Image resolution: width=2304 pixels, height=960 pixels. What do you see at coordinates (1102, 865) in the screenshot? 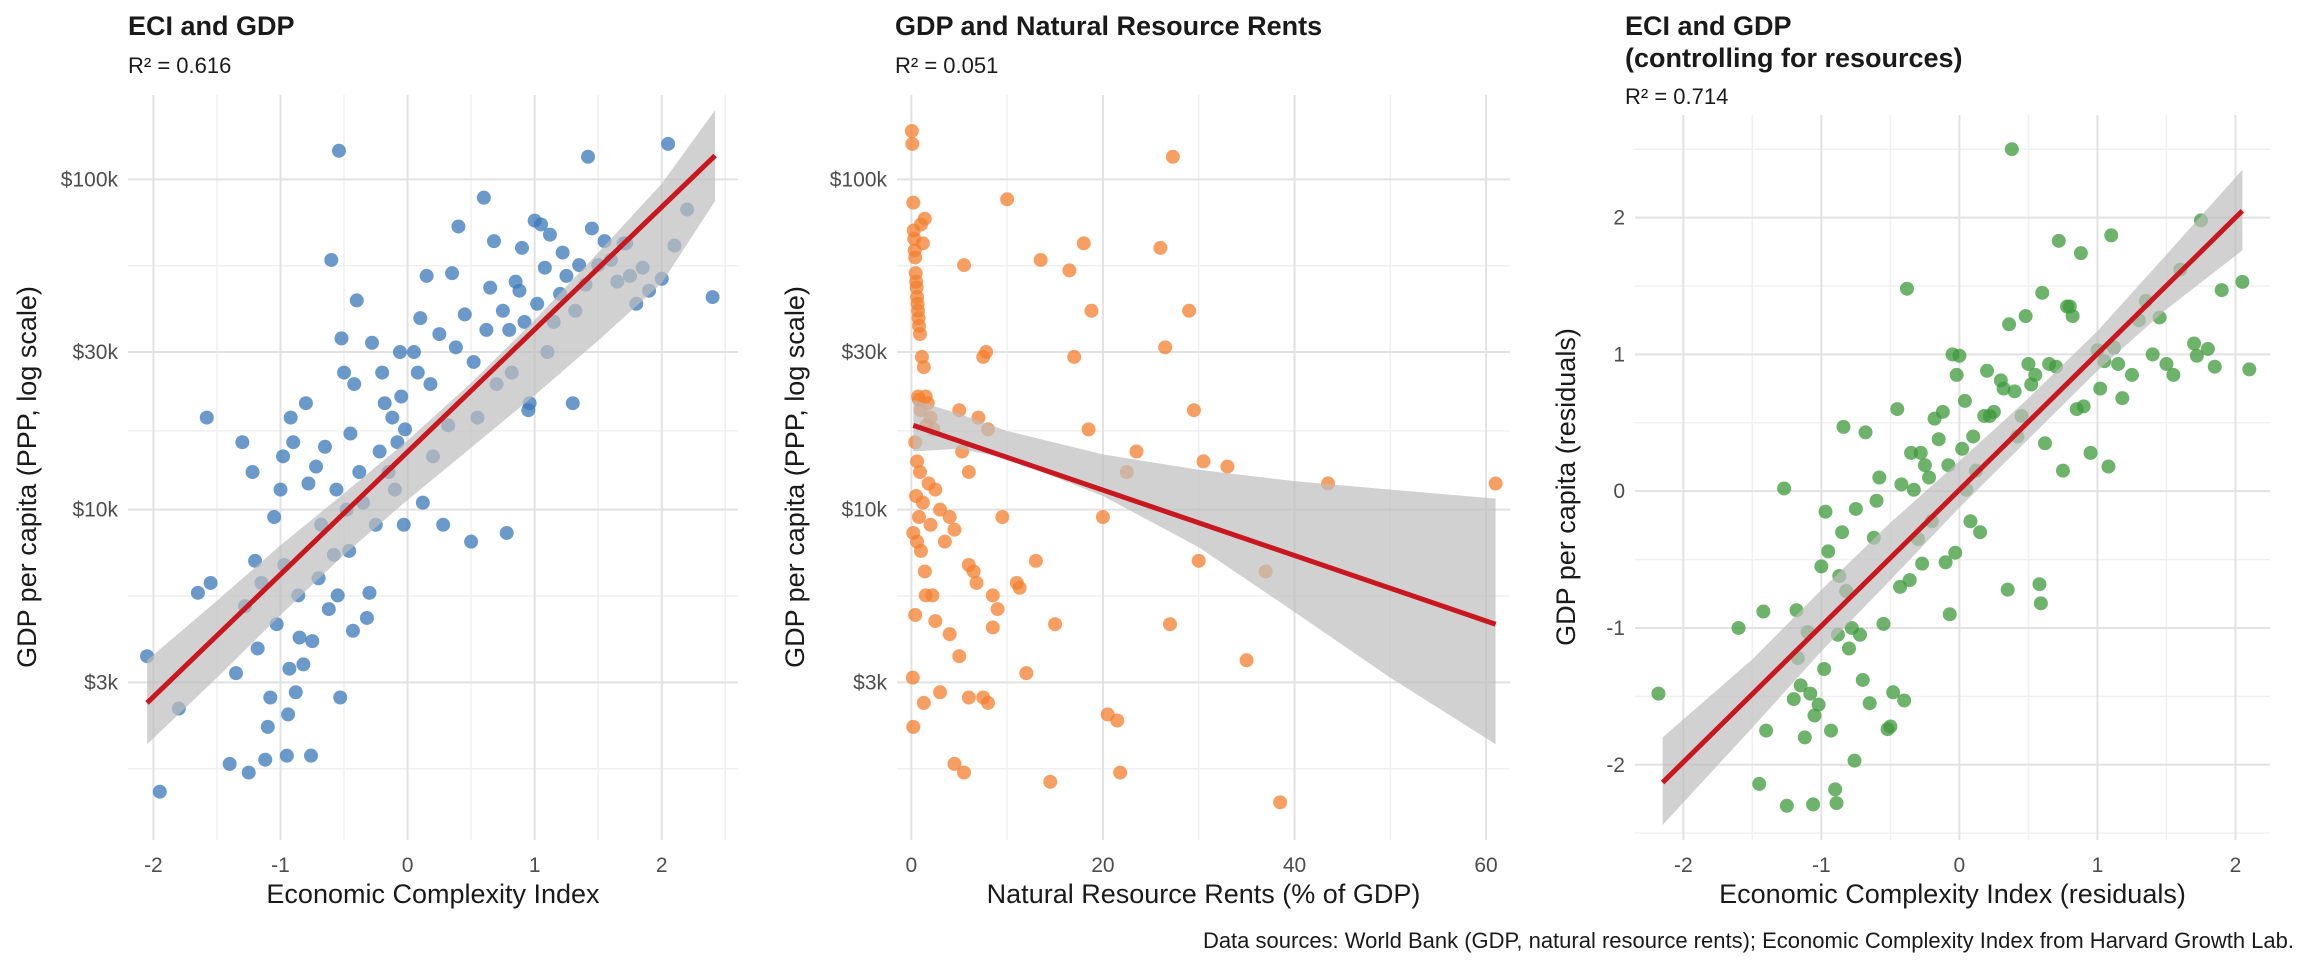
I see `x-tick-label: 20` at bounding box center [1102, 865].